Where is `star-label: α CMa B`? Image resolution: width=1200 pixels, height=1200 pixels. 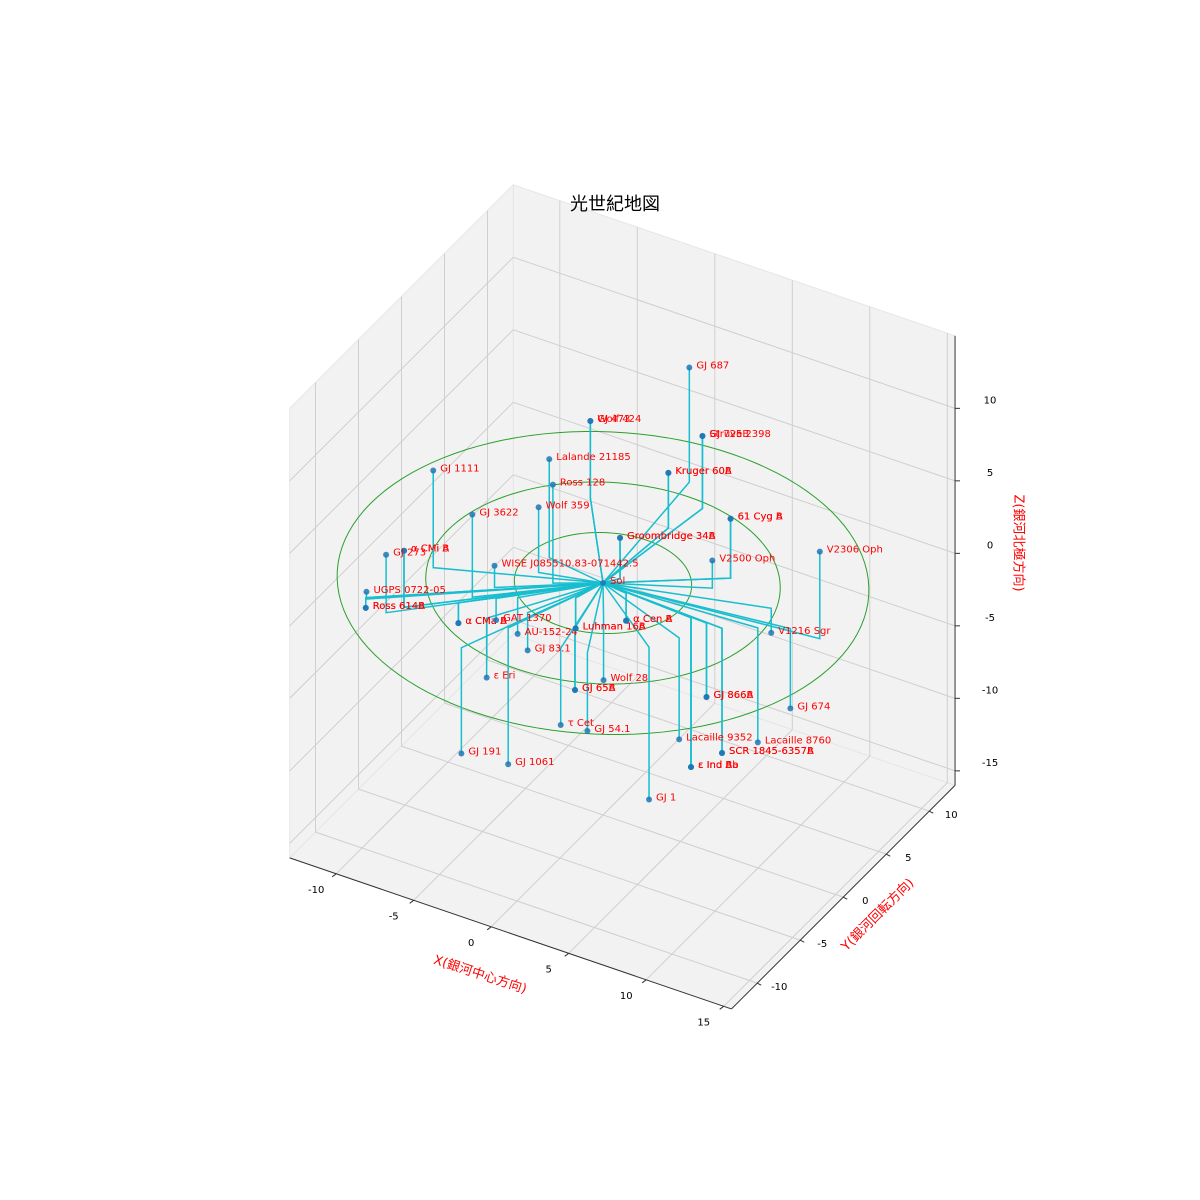
star-label: α CMa B is located at coordinates (486, 621).